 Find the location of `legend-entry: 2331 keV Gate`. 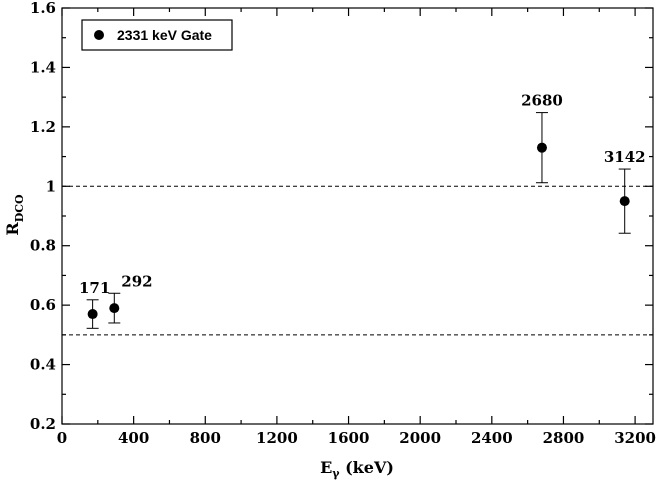

legend-entry: 2331 keV Gate is located at coordinates (164, 35).